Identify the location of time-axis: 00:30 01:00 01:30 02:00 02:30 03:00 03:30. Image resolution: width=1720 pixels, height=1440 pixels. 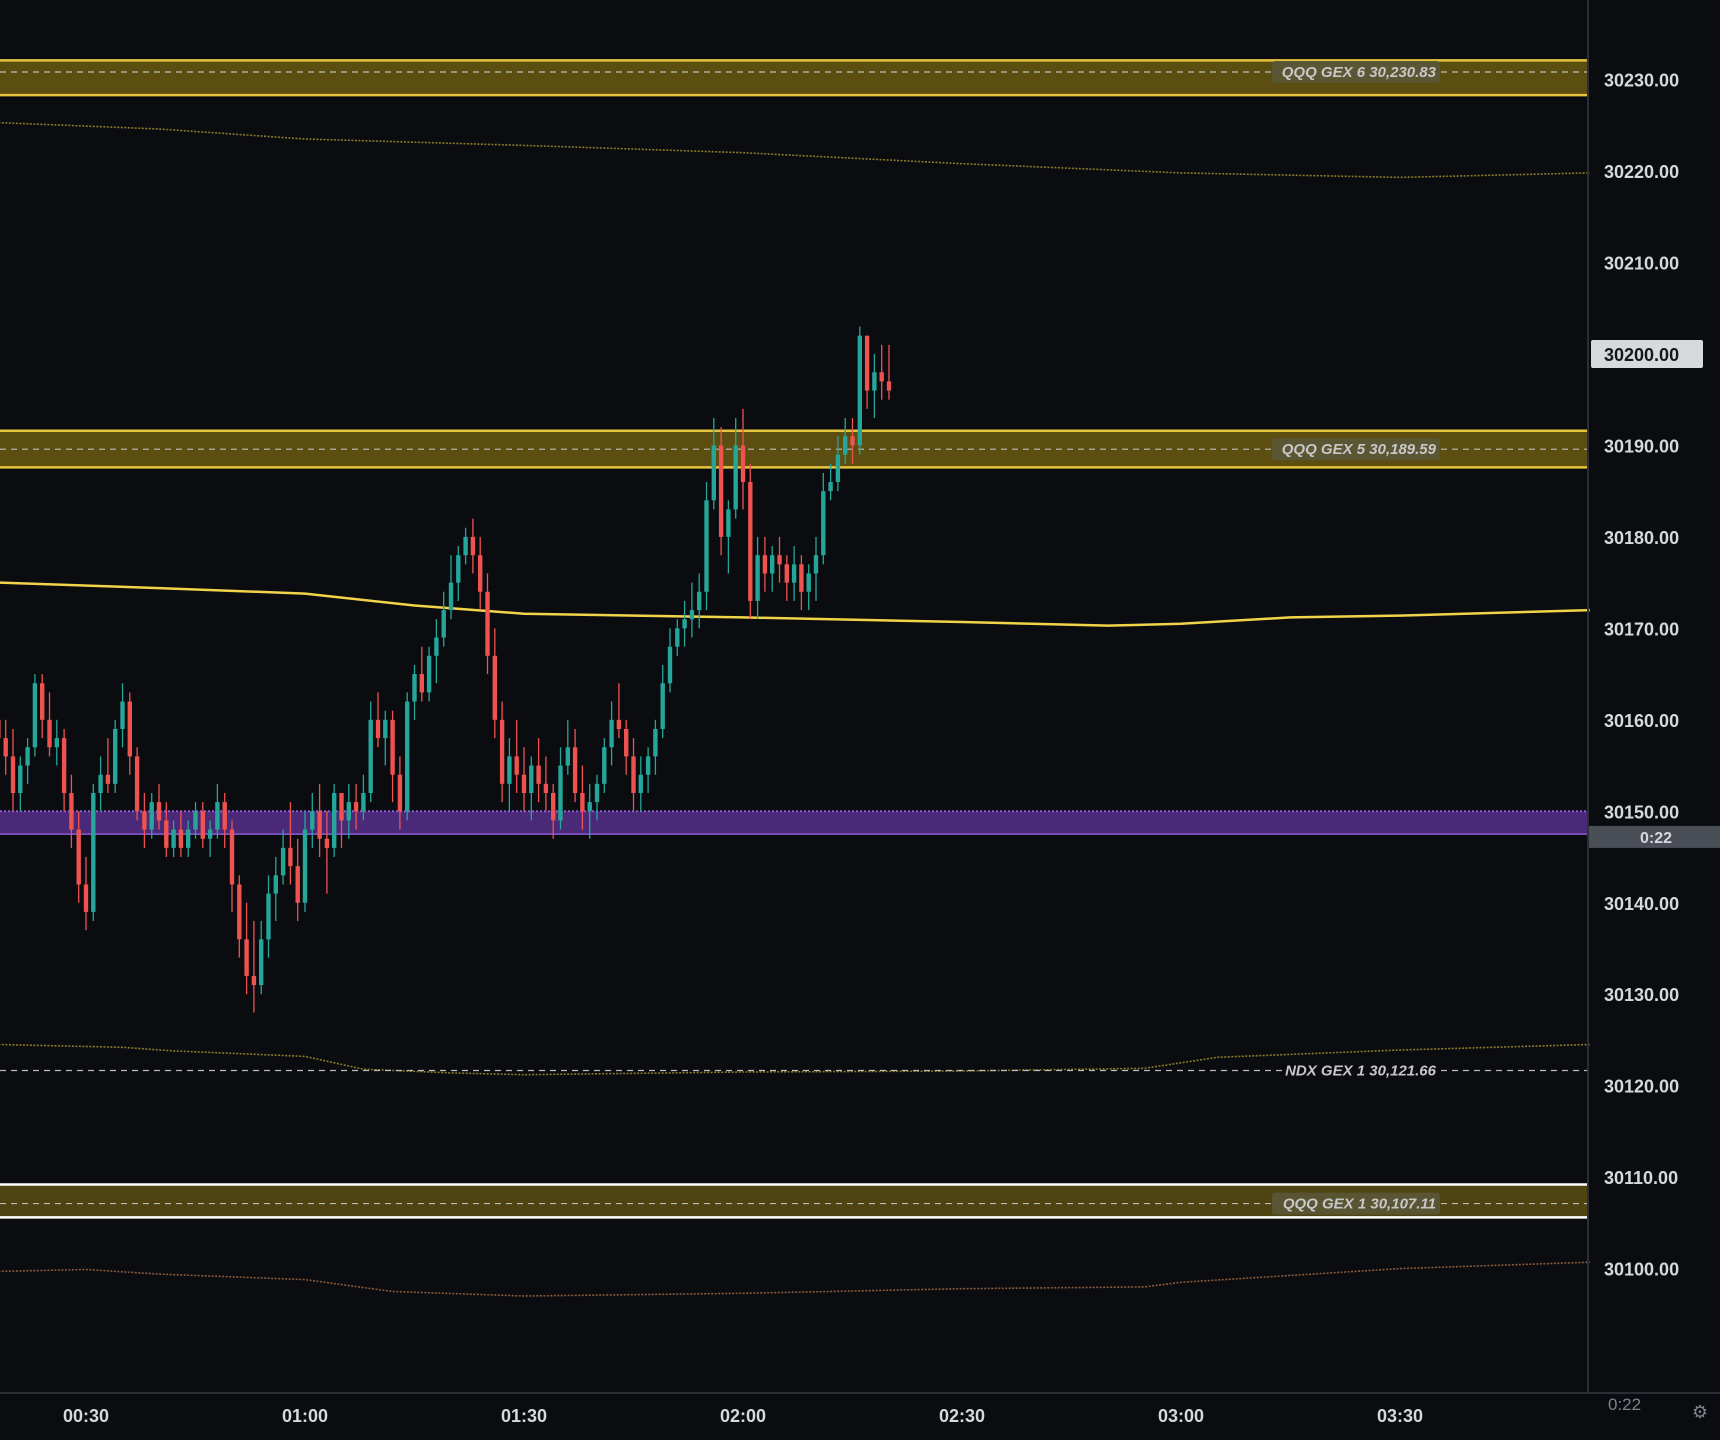
(743, 1416).